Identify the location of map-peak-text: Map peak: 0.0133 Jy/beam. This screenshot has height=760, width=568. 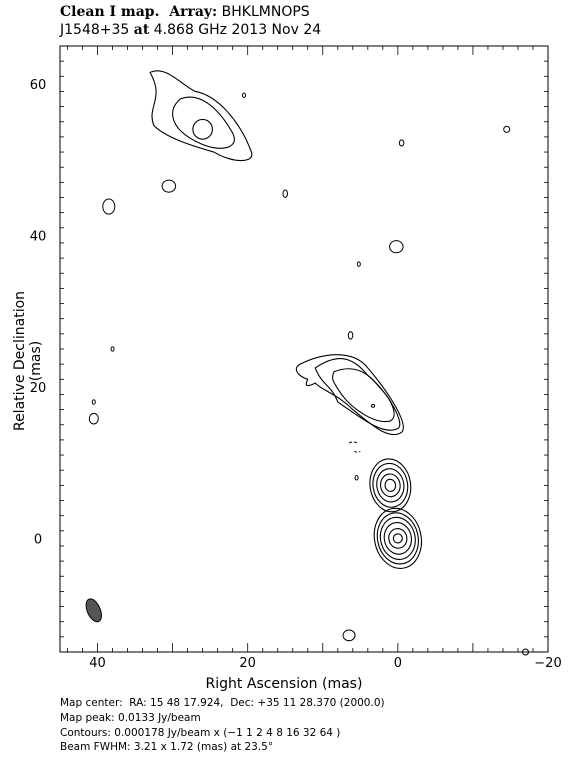
(130, 718).